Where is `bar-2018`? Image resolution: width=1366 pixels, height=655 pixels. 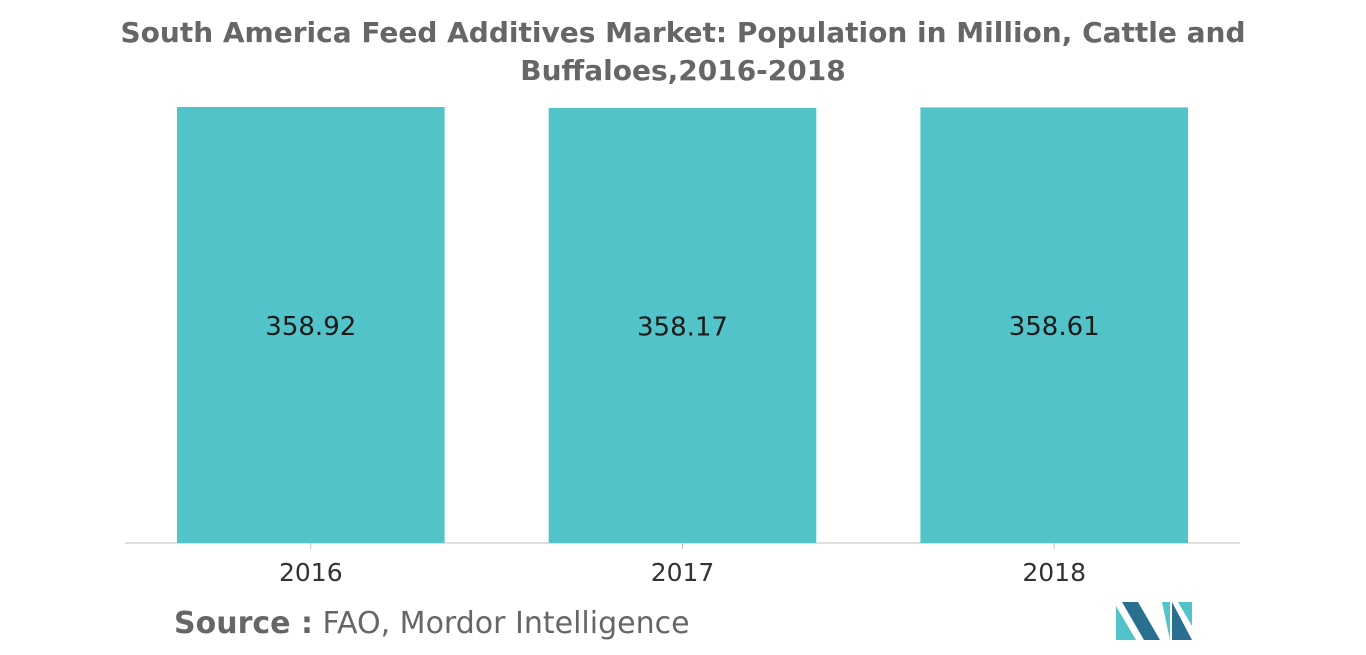 bar-2018 is located at coordinates (1054, 325).